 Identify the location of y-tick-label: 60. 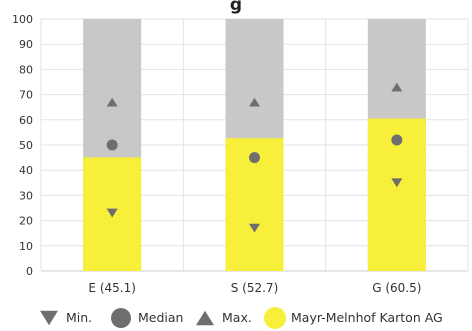
(26, 120).